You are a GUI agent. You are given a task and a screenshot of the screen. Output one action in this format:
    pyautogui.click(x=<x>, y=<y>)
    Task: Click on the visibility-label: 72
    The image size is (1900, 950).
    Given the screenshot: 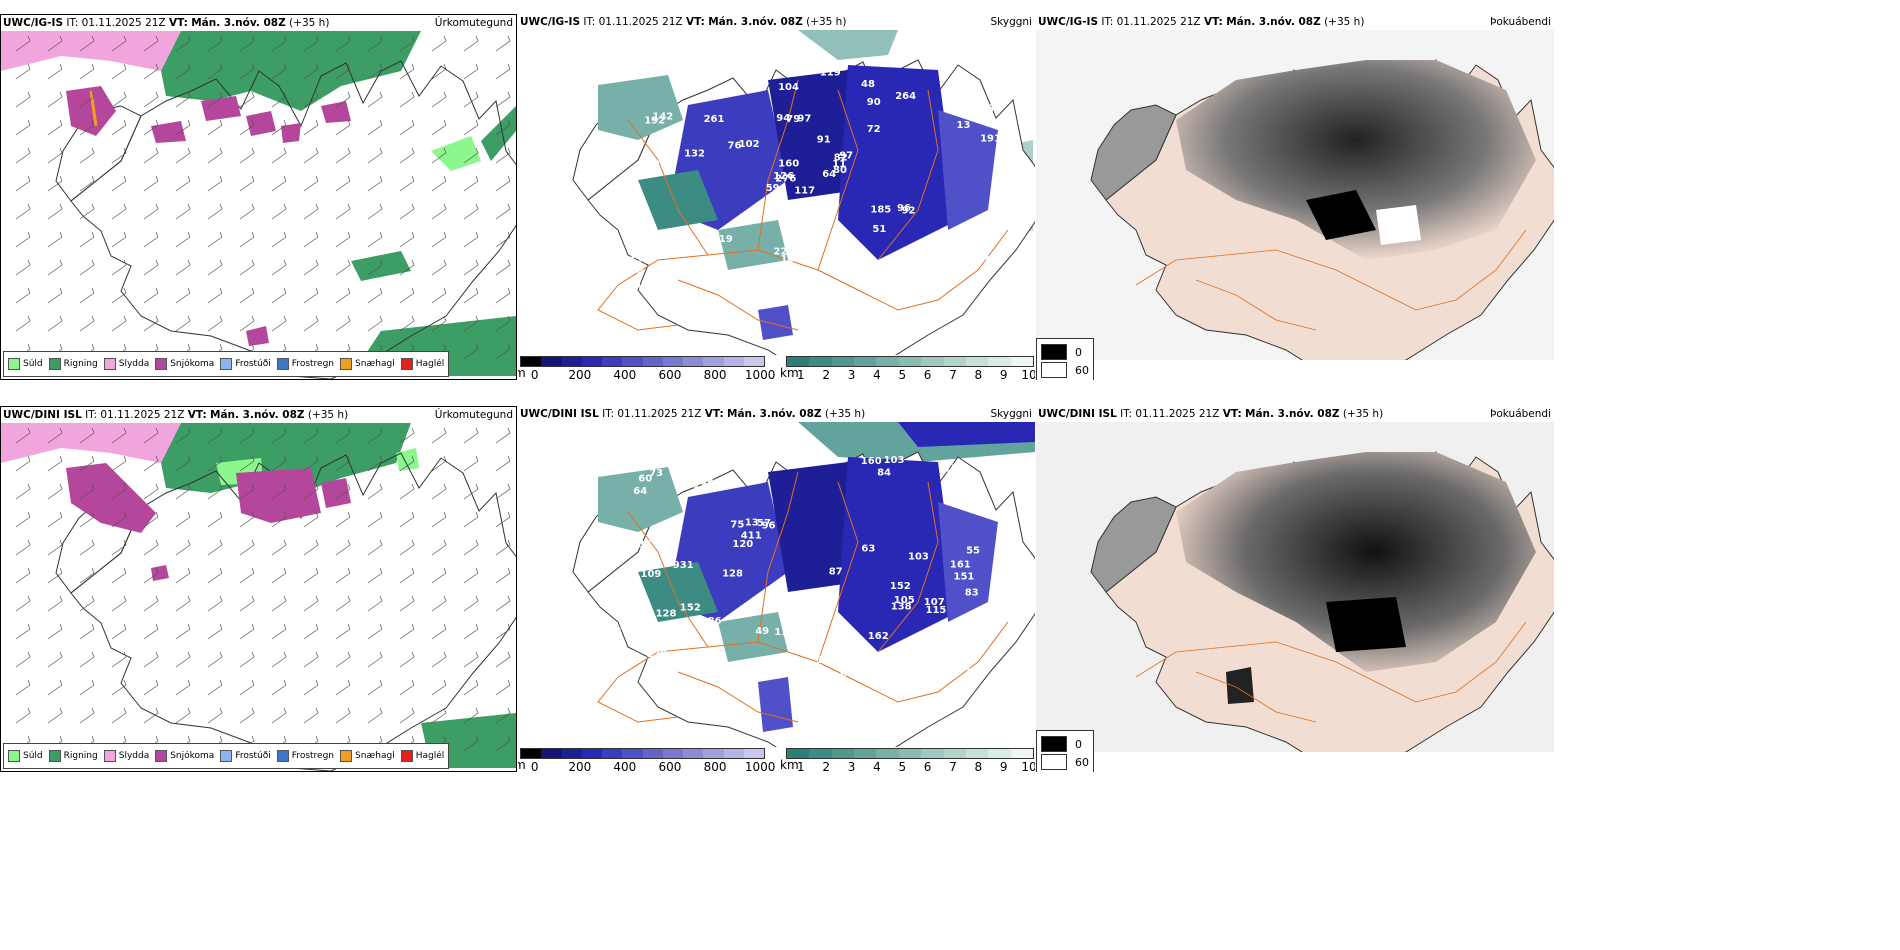 What is the action you would take?
    pyautogui.click(x=641, y=567)
    